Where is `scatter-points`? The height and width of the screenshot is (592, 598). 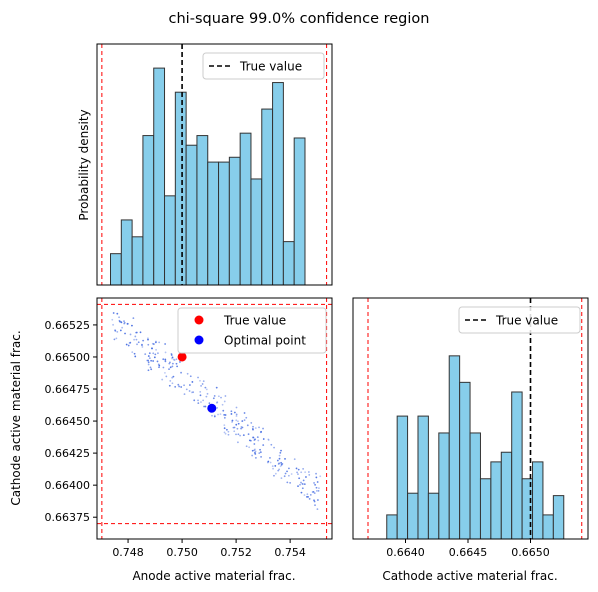
scatter-points is located at coordinates (216, 411).